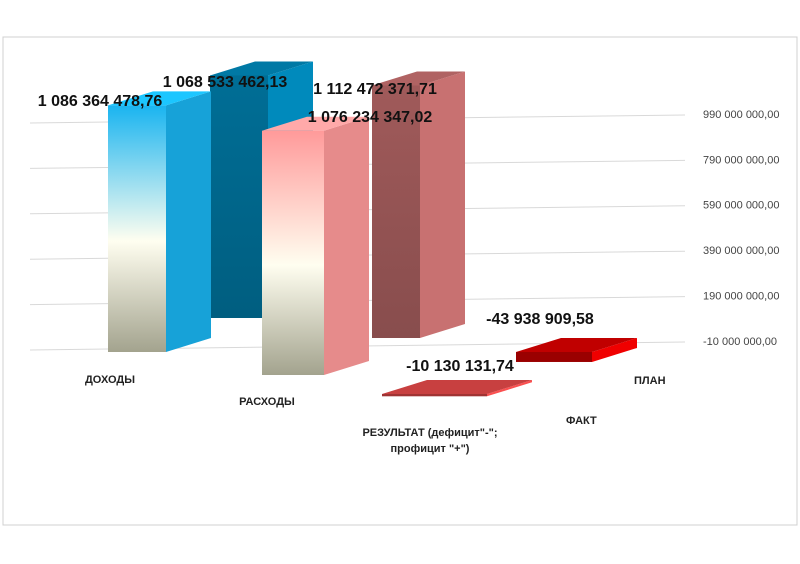 This screenshot has height=564, width=800. What do you see at coordinates (540, 319) in the screenshot?
I see `data-label: -43 938 909,58` at bounding box center [540, 319].